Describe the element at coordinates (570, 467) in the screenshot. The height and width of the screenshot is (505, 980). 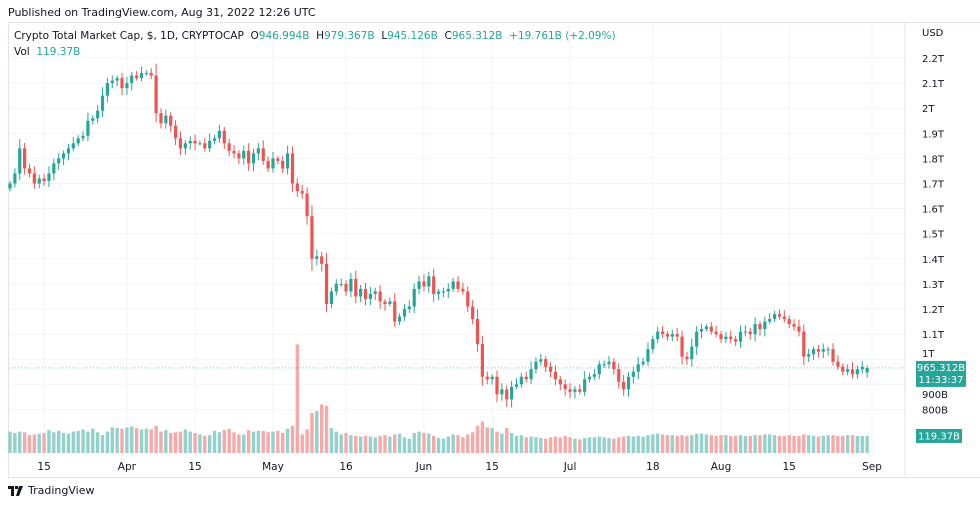
I see `x-tick-label: Jul` at that location.